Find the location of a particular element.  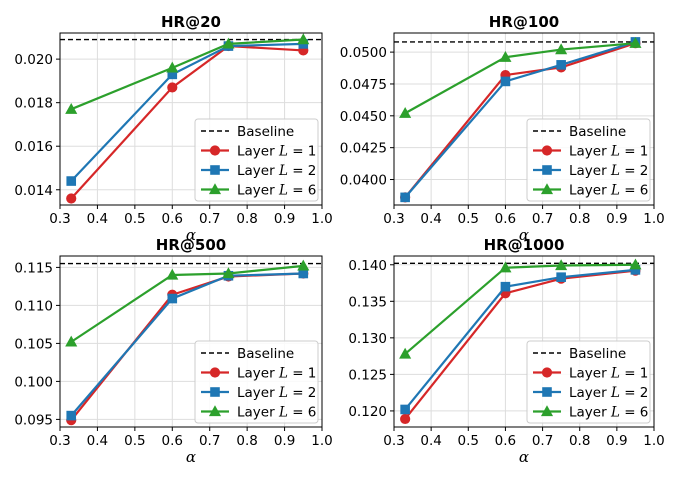

y-tick-label: 0.0475 is located at coordinates (363, 85).